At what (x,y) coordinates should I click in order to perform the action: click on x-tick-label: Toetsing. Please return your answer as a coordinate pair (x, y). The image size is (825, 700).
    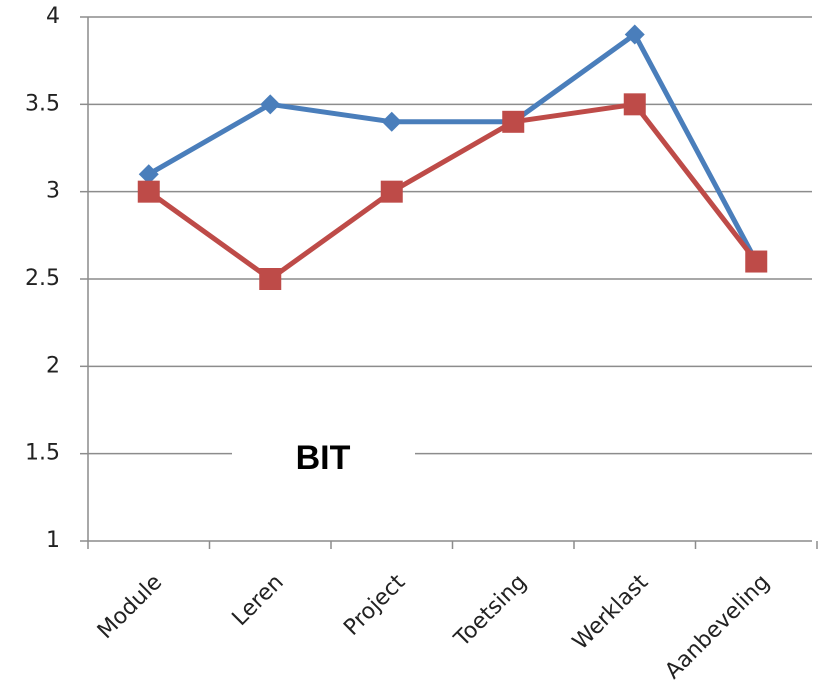
    Looking at the image, I should click on (490, 611).